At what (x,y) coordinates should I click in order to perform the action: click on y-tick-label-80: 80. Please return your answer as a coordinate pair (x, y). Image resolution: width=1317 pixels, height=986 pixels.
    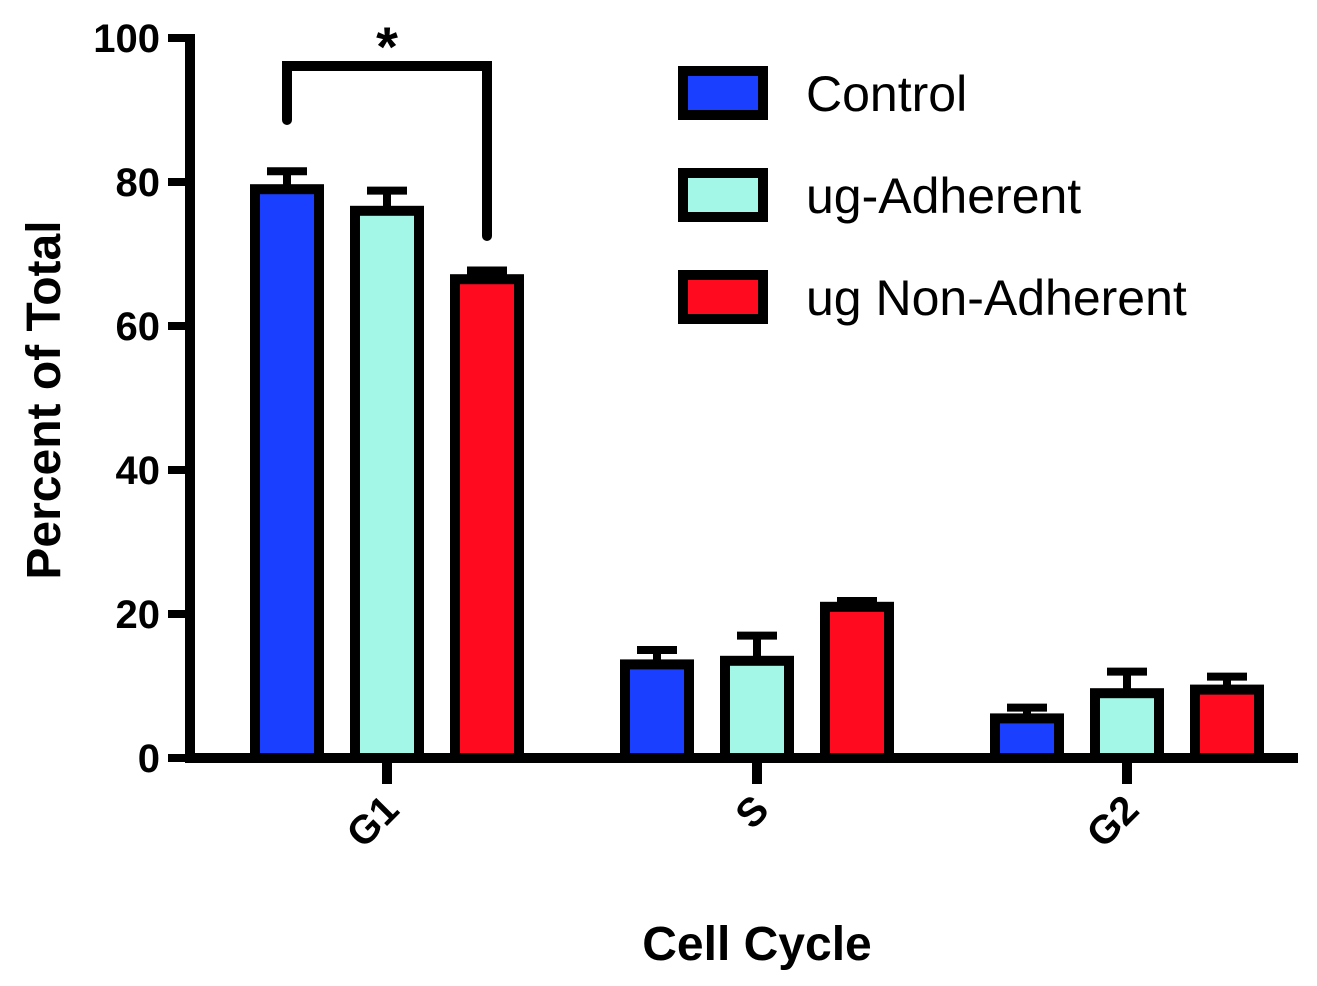
    Looking at the image, I should click on (138, 183).